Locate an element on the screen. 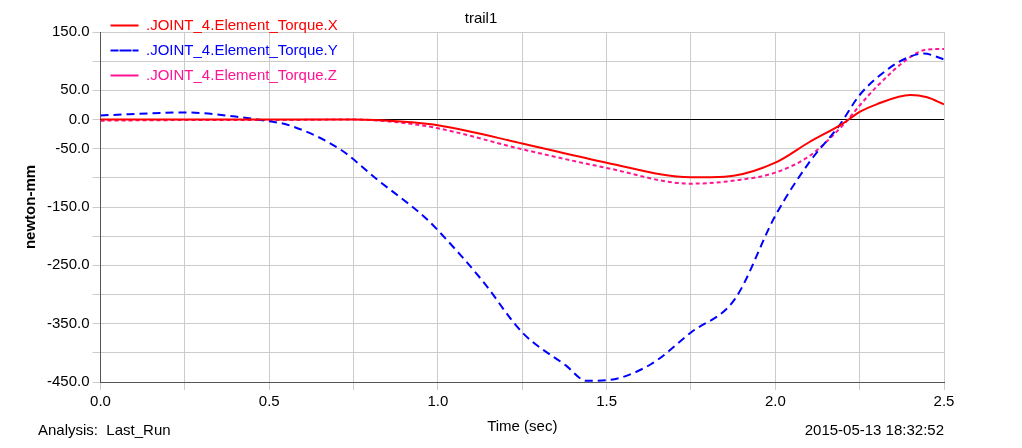  chart-title: trail1 is located at coordinates (481, 18).